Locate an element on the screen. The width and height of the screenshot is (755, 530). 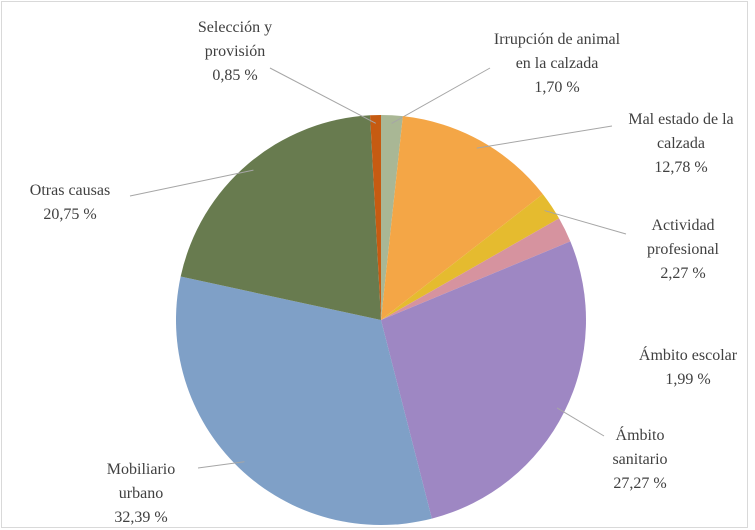
value-label: 1,70 % is located at coordinates (557, 87).